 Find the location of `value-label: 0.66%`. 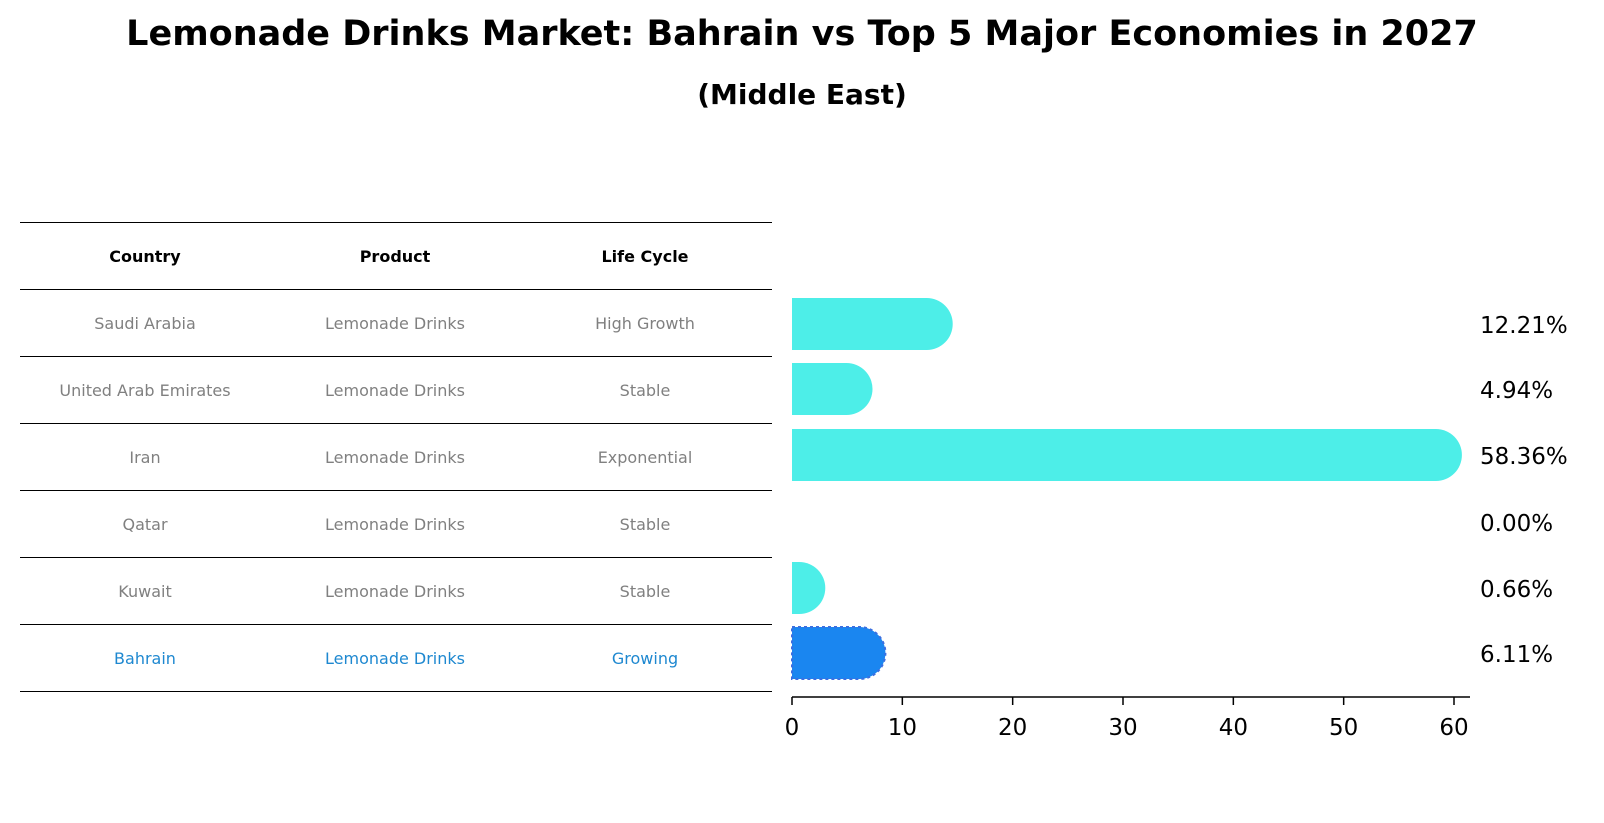

value-label: 0.66% is located at coordinates (1516, 590).